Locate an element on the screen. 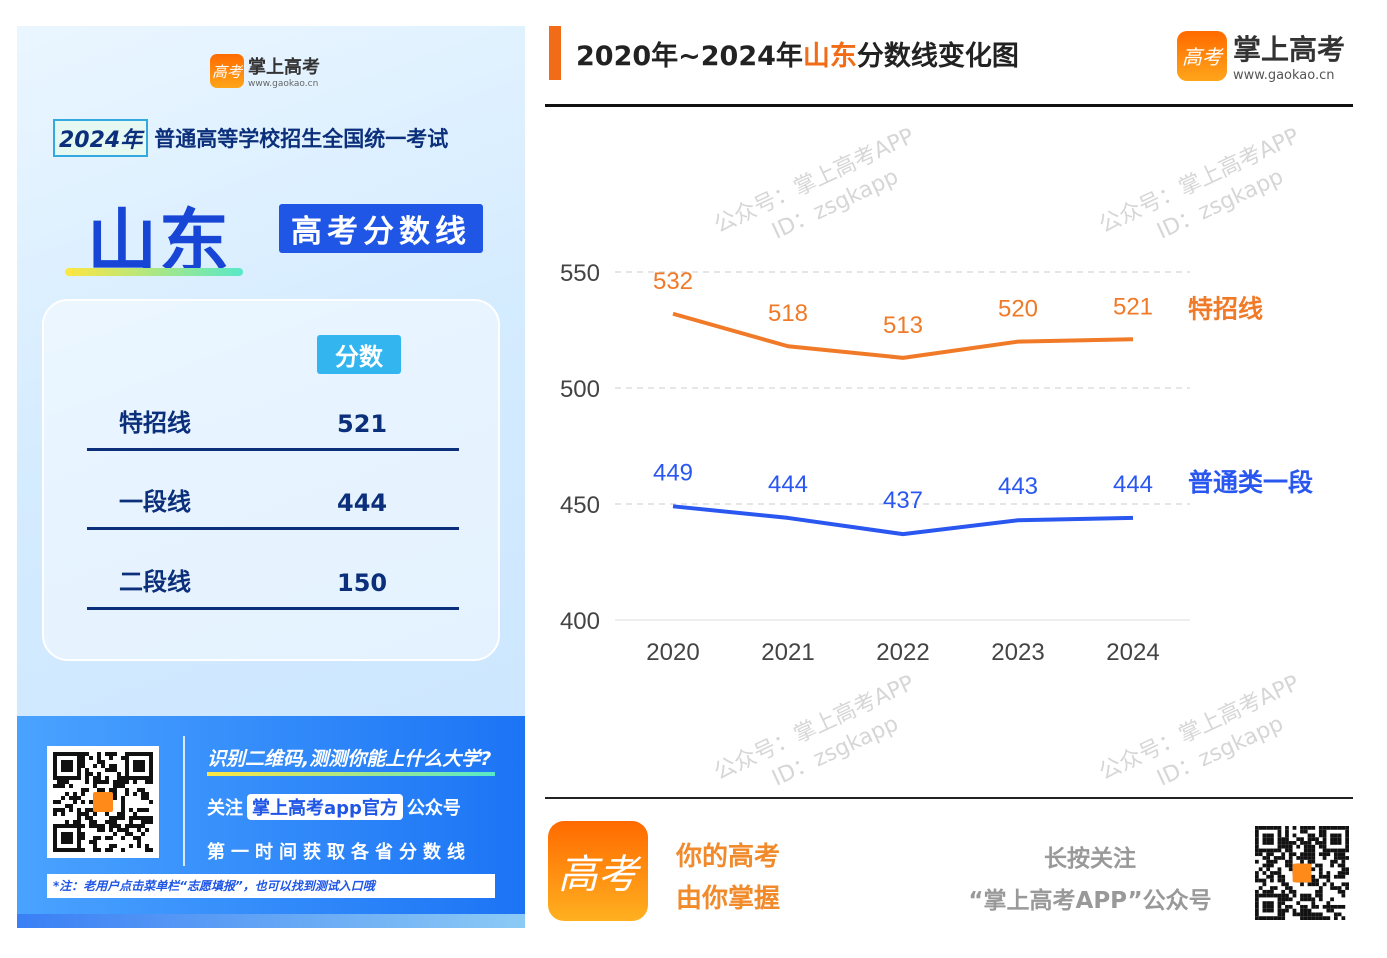  follow-line: 长按关注 is located at coordinates (1090, 859).